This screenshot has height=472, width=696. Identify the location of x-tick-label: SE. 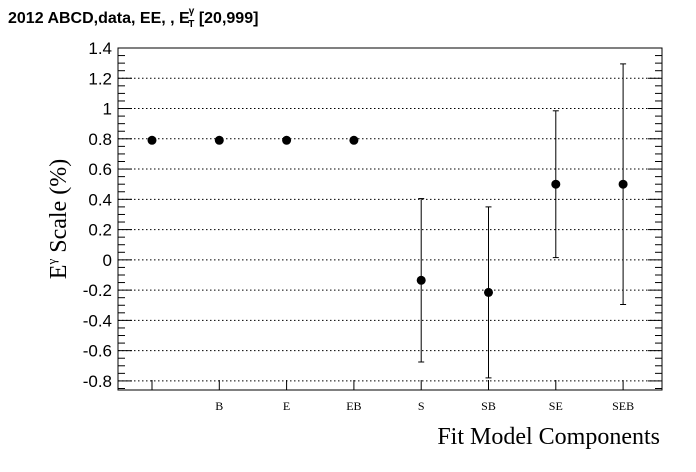
(556, 406).